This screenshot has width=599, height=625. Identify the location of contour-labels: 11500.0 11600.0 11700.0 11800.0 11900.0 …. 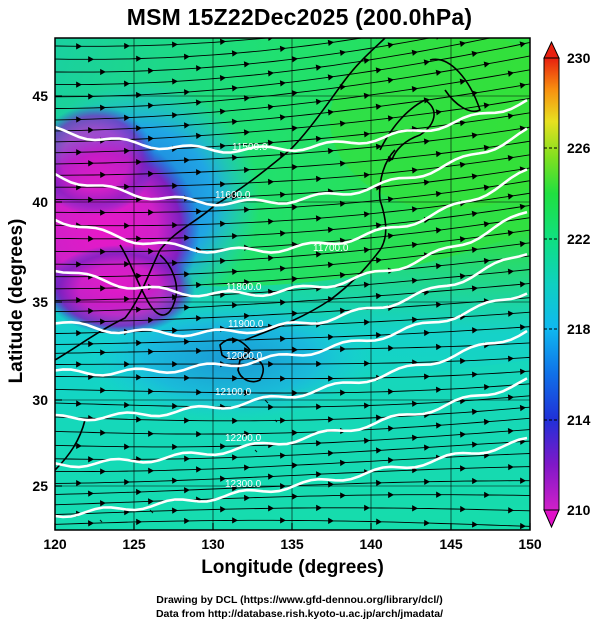
(282, 316).